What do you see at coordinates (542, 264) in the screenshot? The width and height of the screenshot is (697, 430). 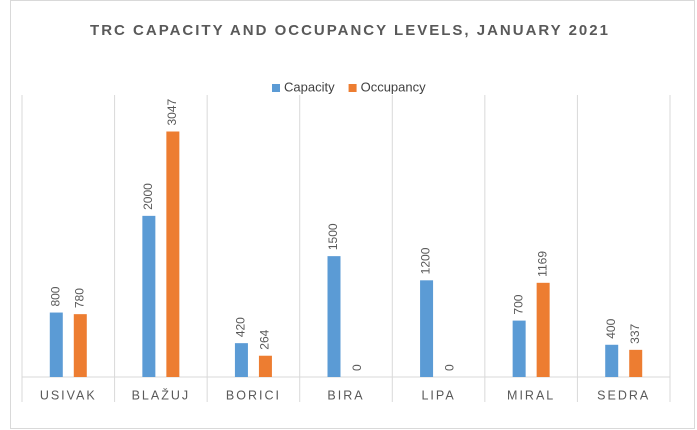 I see `data-label: 1169` at bounding box center [542, 264].